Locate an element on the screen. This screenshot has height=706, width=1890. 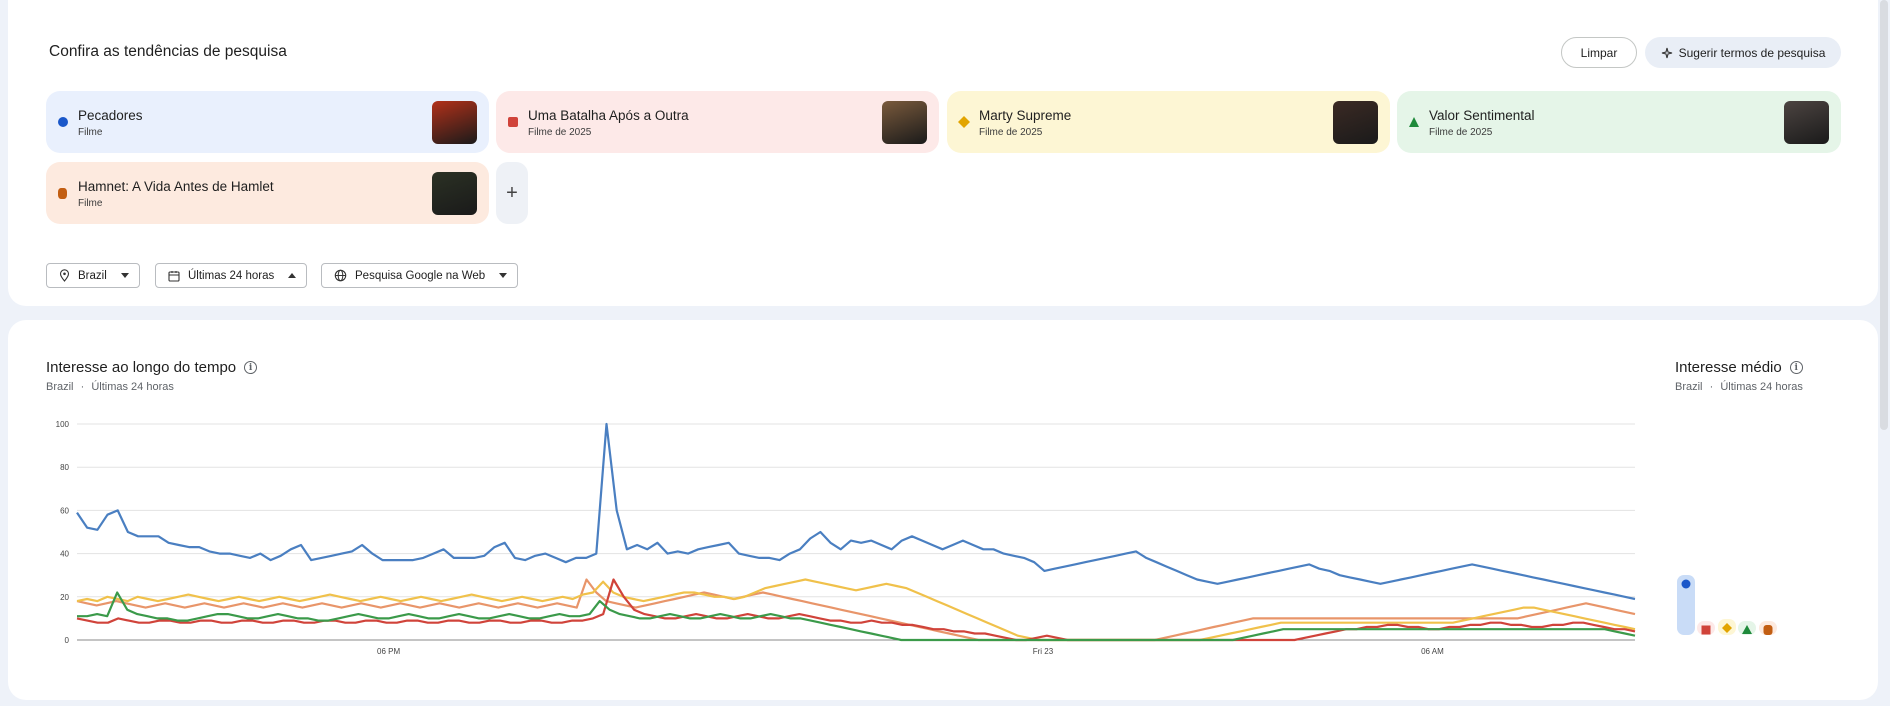
location-pin-icon is located at coordinates (64, 275).